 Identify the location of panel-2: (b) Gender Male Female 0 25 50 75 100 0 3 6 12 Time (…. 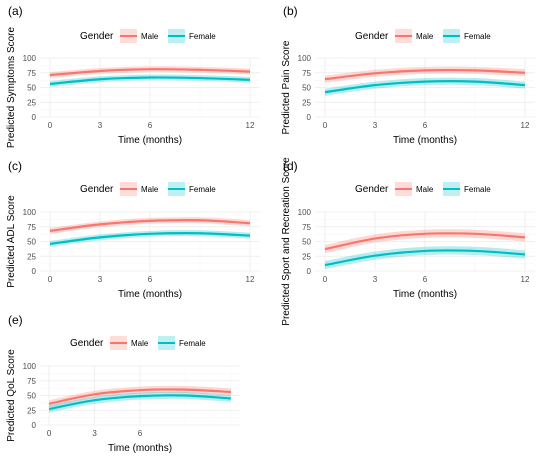
(408, 75).